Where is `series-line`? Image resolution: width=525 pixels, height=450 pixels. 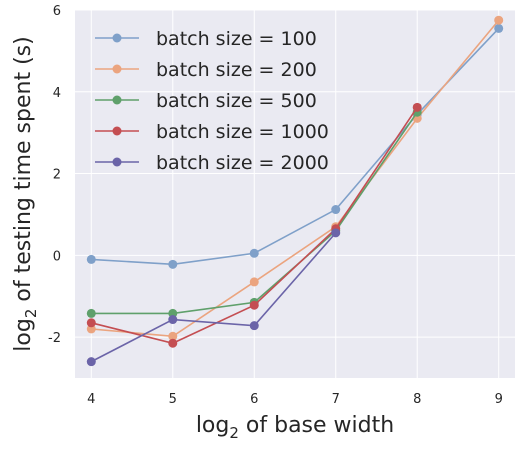 series-line is located at coordinates (213, 297).